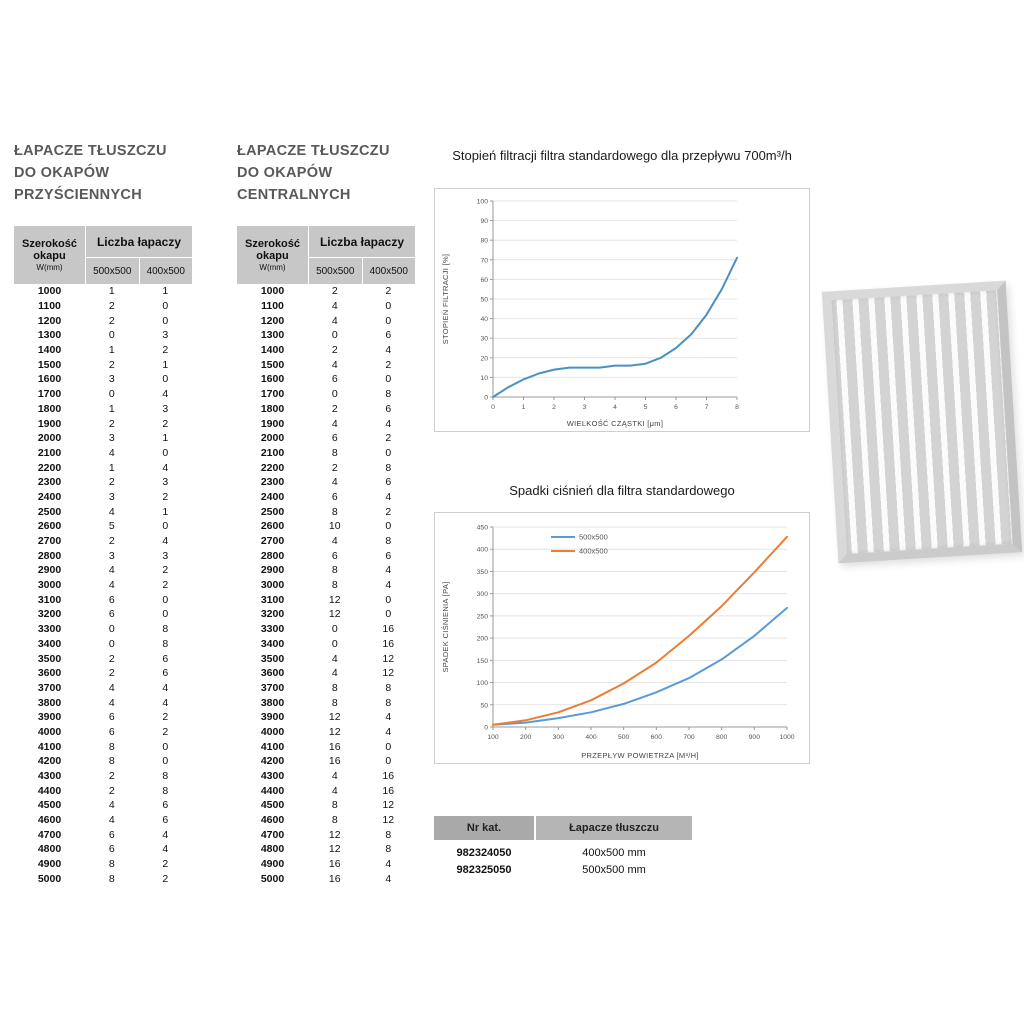 Image resolution: width=1024 pixels, height=1024 pixels. I want to click on table-row: 3800 8 8, so click(326, 702).